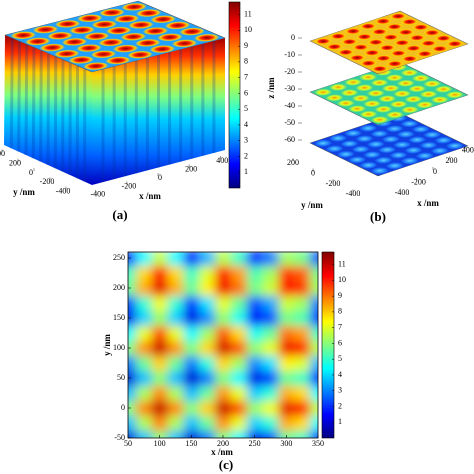 This screenshot has width=474, height=474. What do you see at coordinates (246, 108) in the screenshot?
I see `colorbar-tick-label: 5` at bounding box center [246, 108].